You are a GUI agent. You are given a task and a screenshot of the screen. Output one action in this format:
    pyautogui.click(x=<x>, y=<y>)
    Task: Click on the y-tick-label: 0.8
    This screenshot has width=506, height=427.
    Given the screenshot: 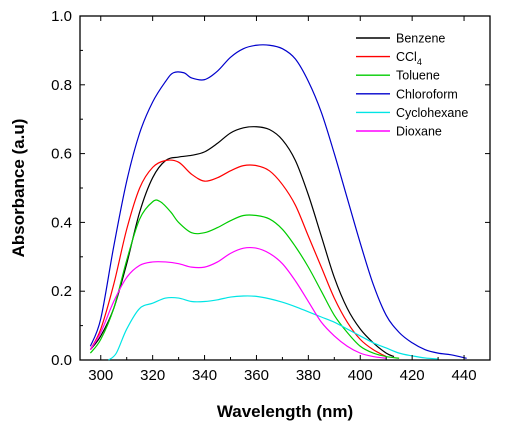 What is the action you would take?
    pyautogui.click(x=61, y=85)
    